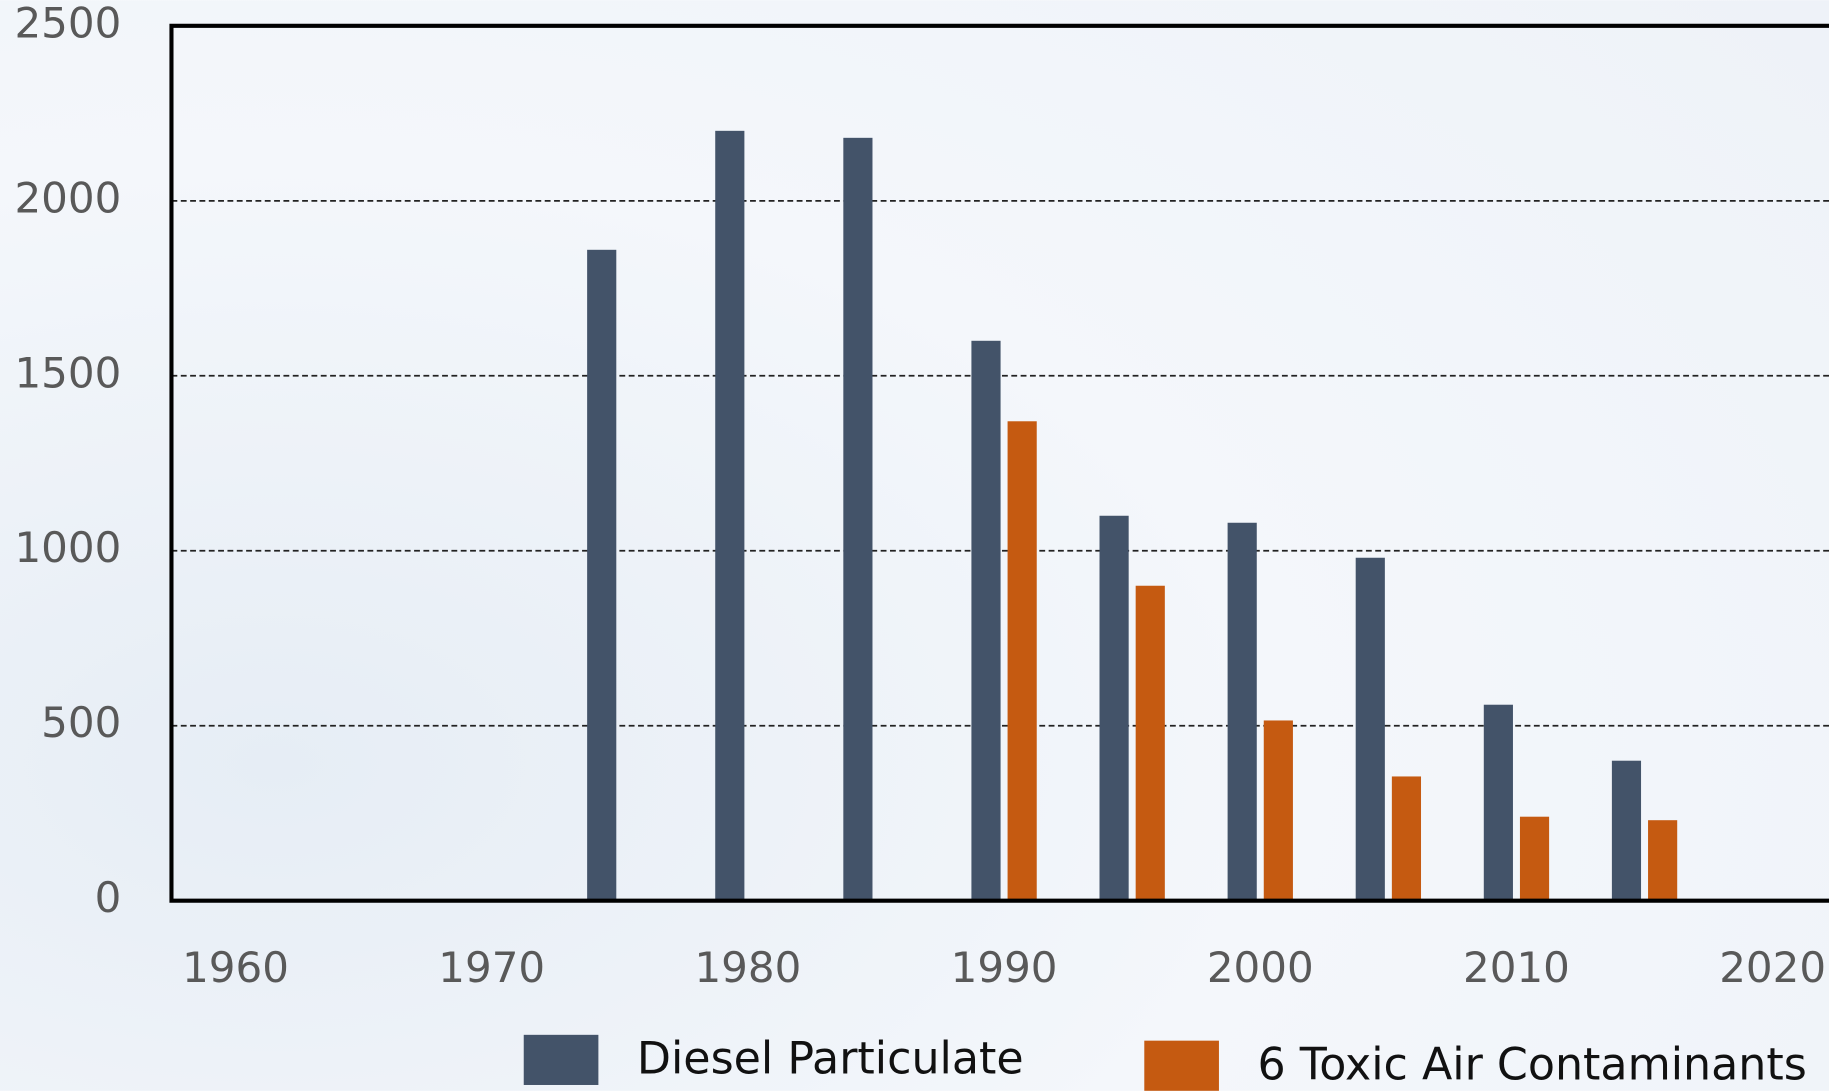  What do you see at coordinates (1516, 967) in the screenshot?
I see `x-tick-label: 2010` at bounding box center [1516, 967].